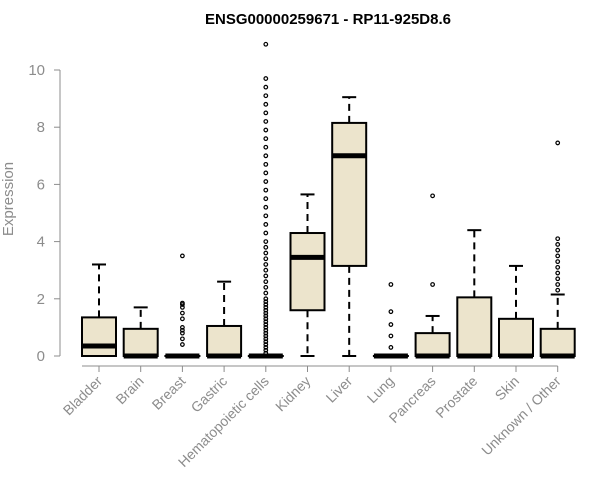 This screenshot has height=500, width=600. I want to click on x-tick-label: Prostate, so click(456, 397).